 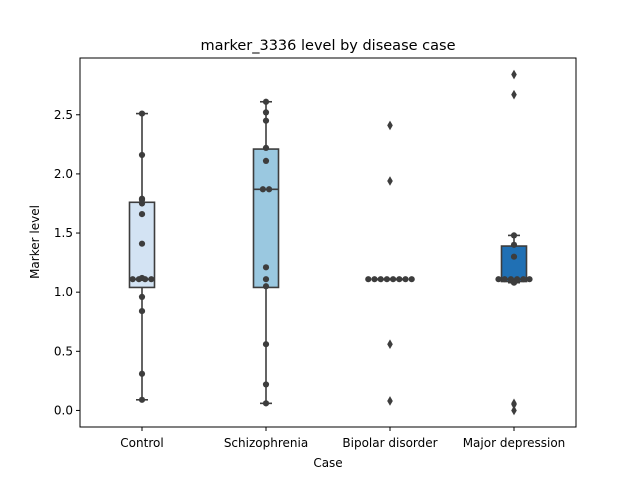 What do you see at coordinates (63, 292) in the screenshot?
I see `y-tick-label: 1.0` at bounding box center [63, 292].